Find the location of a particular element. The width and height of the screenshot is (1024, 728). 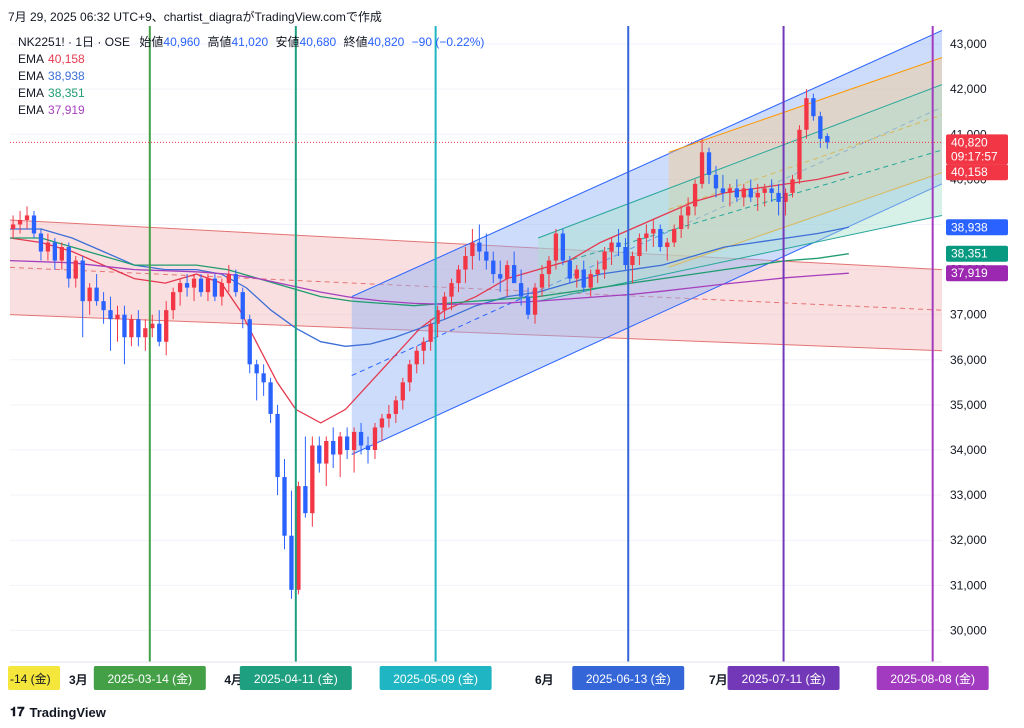

high-label: 高値 is located at coordinates (219, 42).